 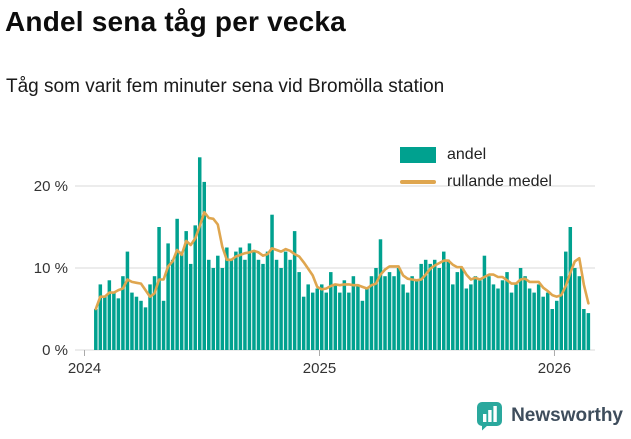 What do you see at coordinates (84, 368) in the screenshot?
I see `x-axis-label: 2024` at bounding box center [84, 368].